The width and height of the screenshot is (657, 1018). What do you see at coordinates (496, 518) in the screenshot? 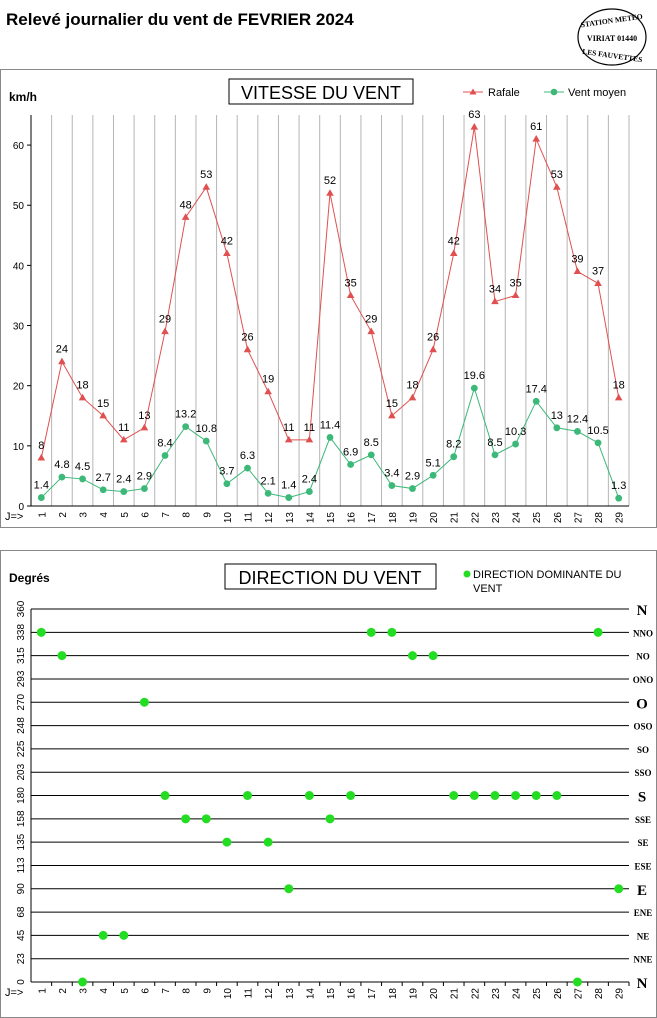
I see `x-tick-label: 23` at bounding box center [496, 518].